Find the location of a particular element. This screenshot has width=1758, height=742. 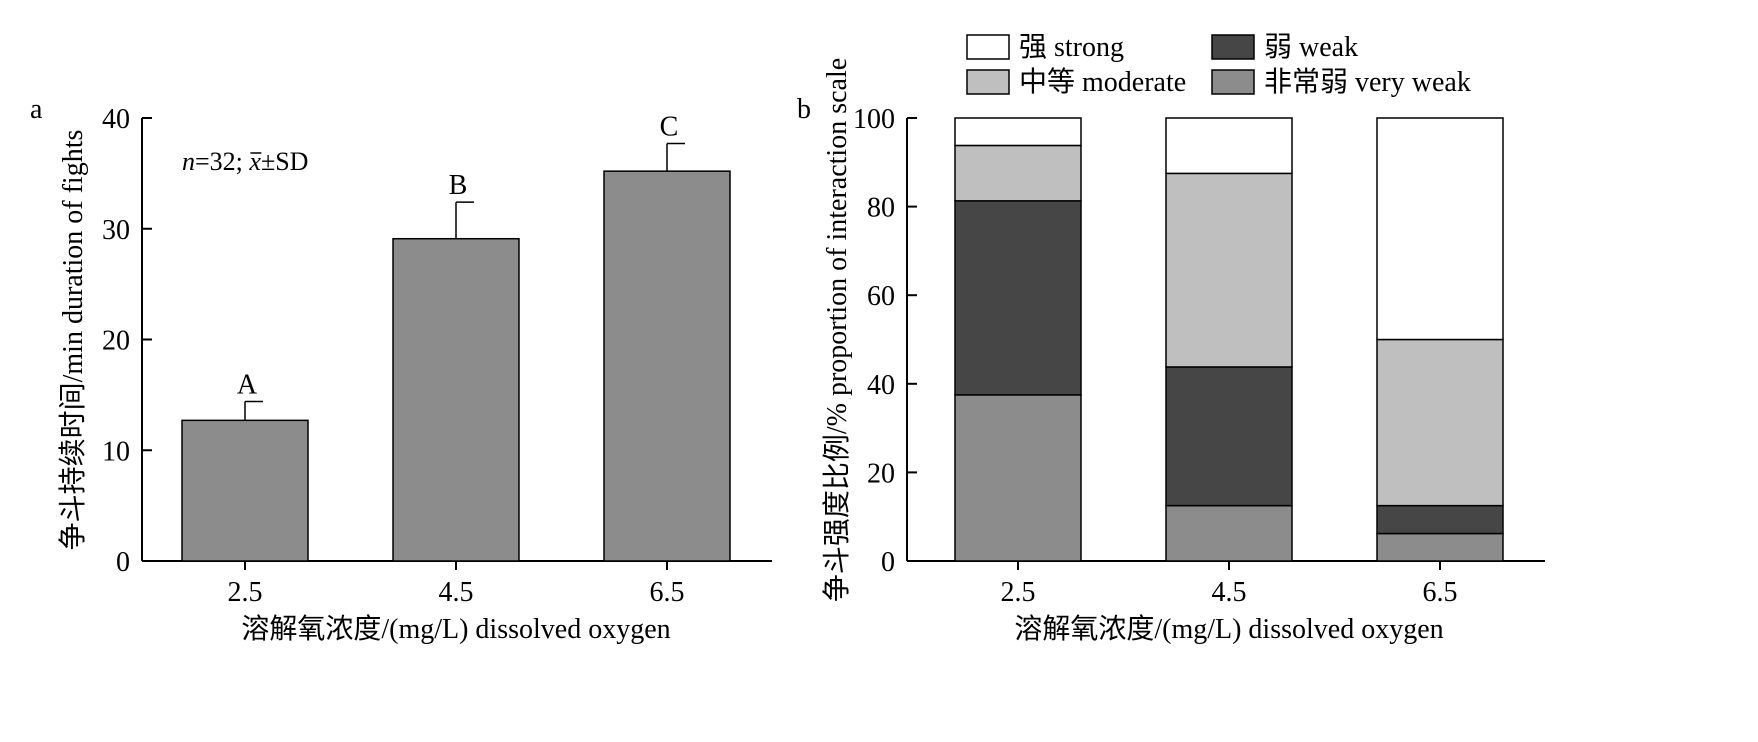

sd-label: ±SD is located at coordinates (285, 161).